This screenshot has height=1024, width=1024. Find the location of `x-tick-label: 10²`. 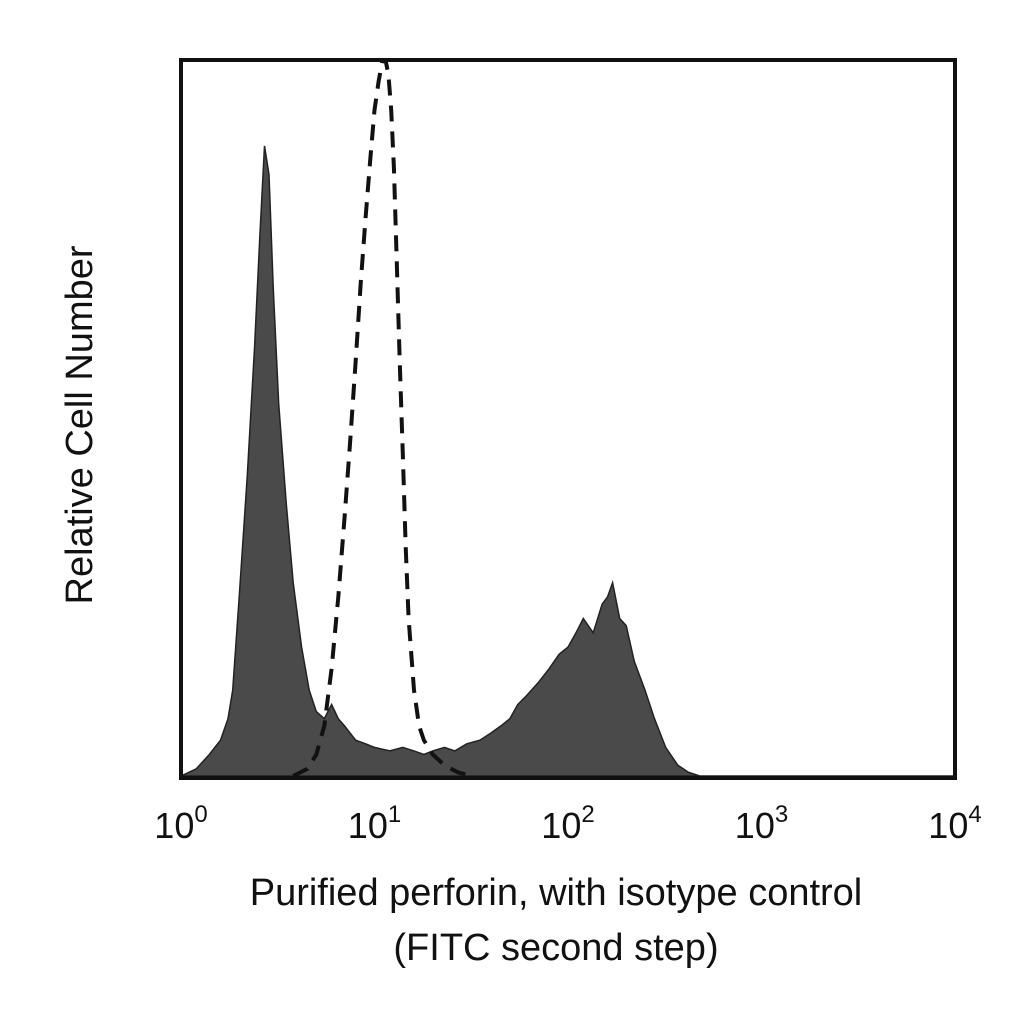

x-tick-label: 10² is located at coordinates (567, 823).